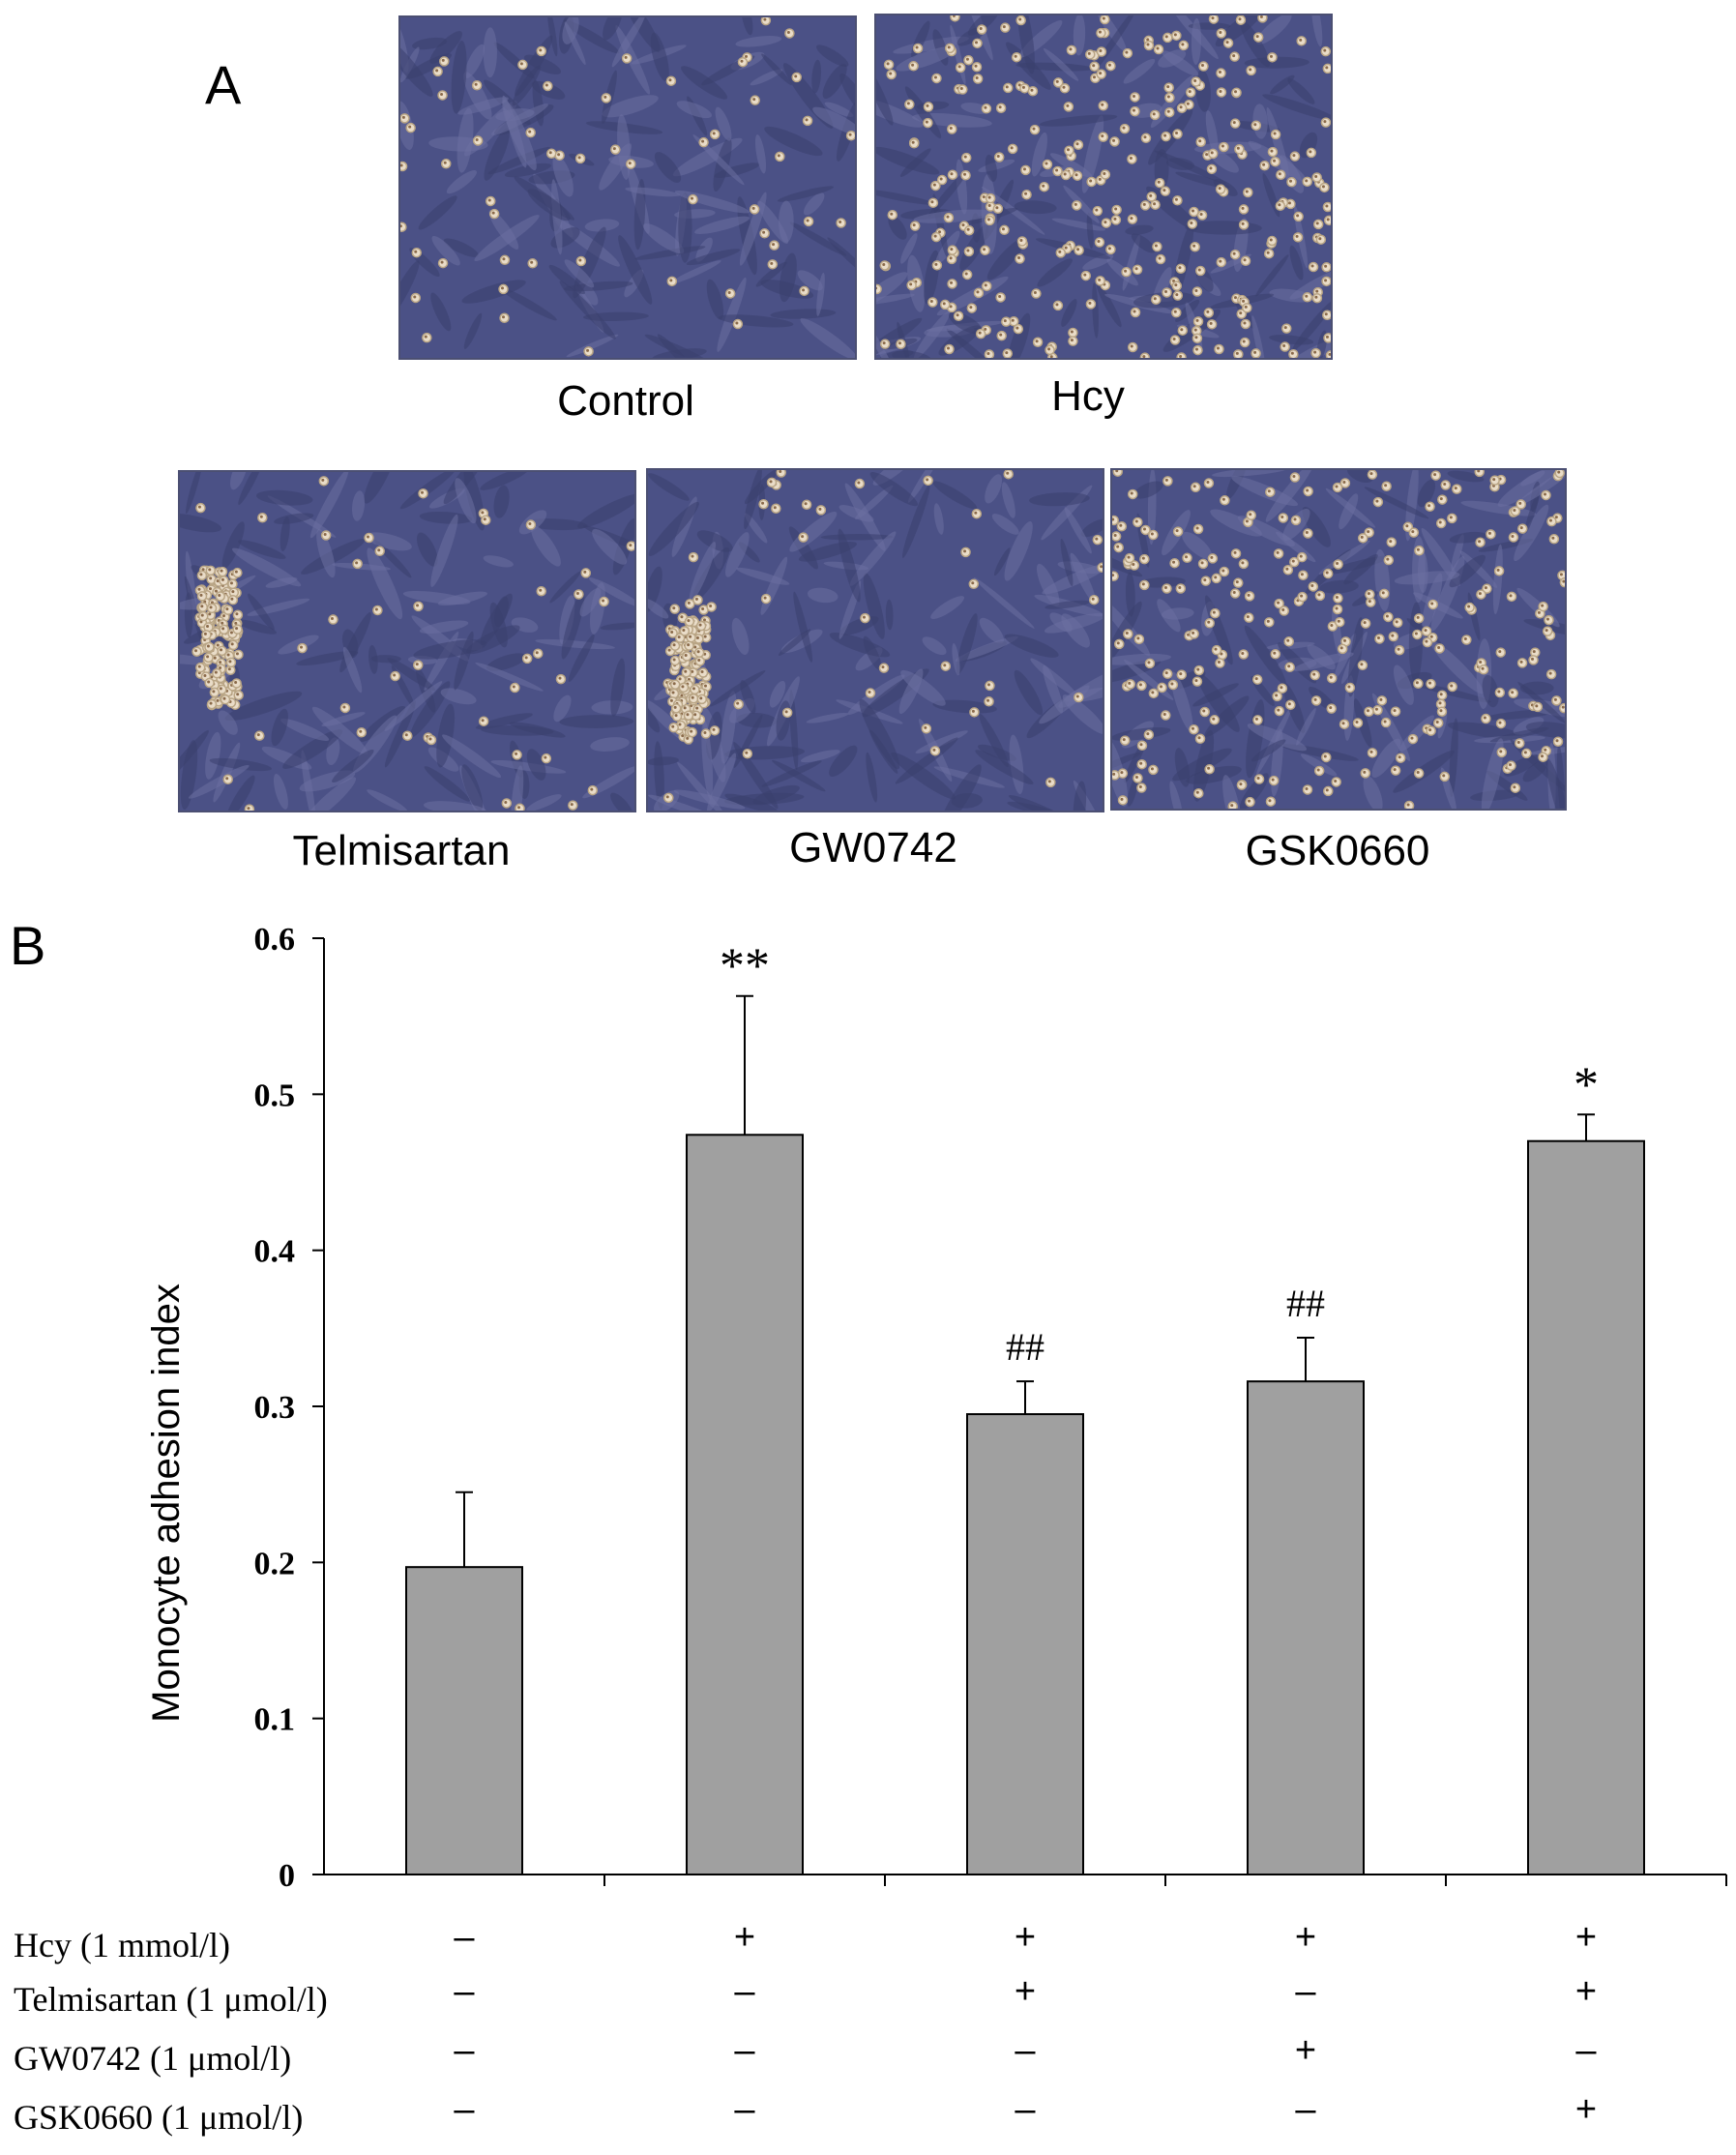  I want to click on significance-label: **, so click(745, 967).